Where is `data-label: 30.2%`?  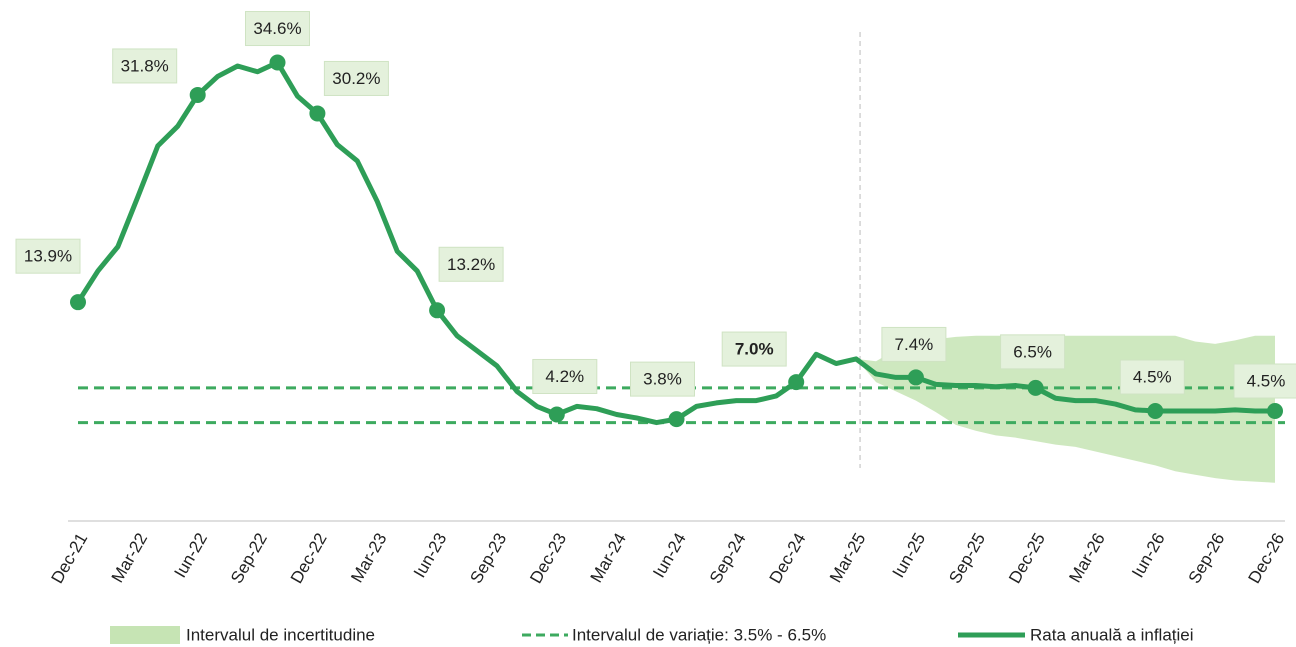 data-label: 30.2% is located at coordinates (356, 78).